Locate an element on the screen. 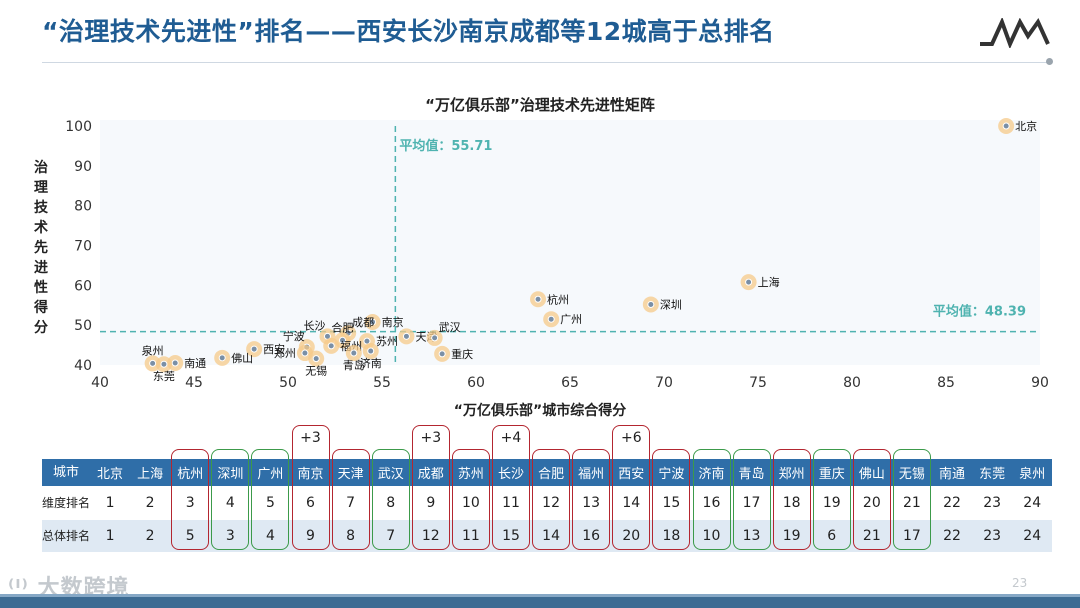  point-label: 无锡 is located at coordinates (316, 371).